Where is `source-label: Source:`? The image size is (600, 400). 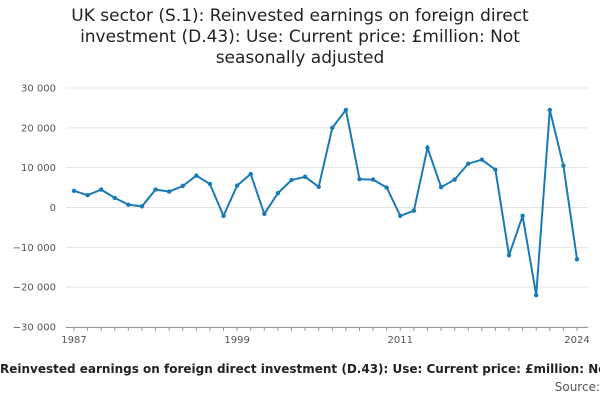
source-label: Source: is located at coordinates (577, 387).